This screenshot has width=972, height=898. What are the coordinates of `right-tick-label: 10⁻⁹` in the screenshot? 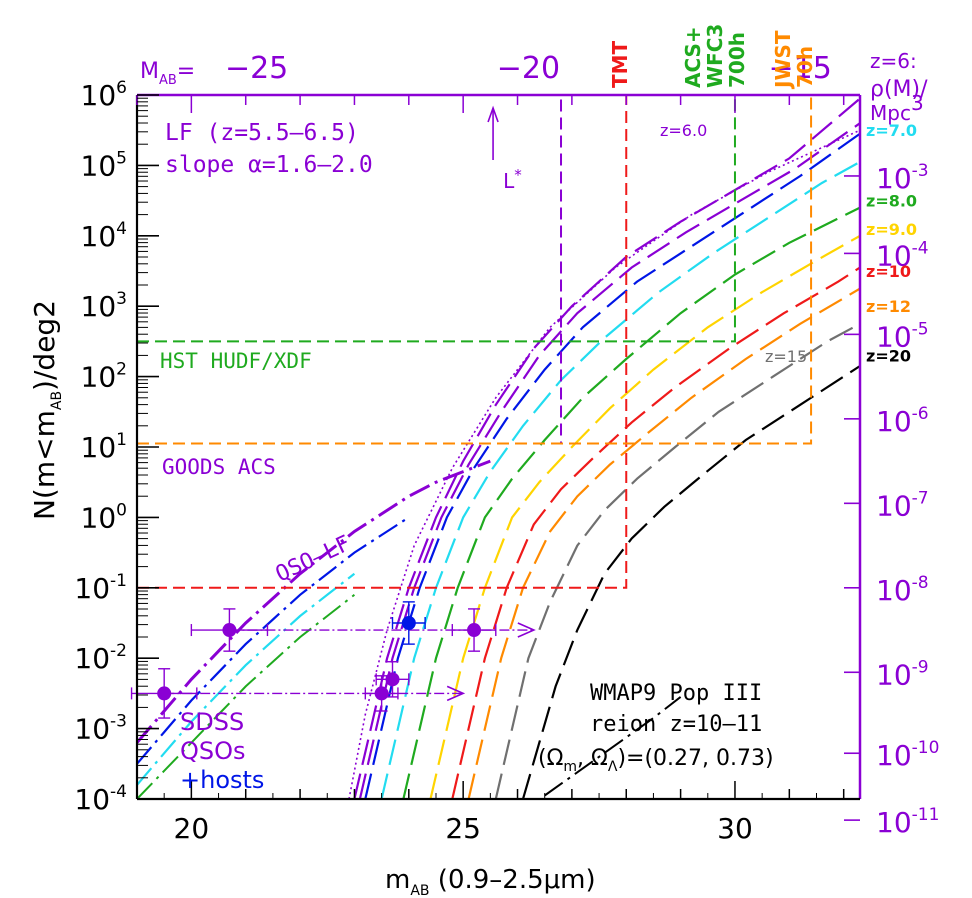 It's located at (902, 674).